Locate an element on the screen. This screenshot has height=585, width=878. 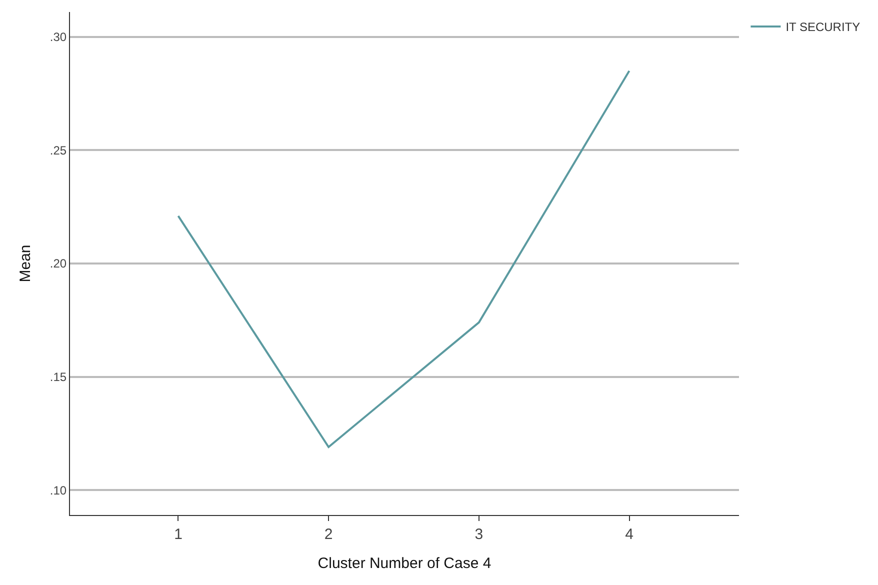
y-tick-label: .20 is located at coordinates (58, 263).